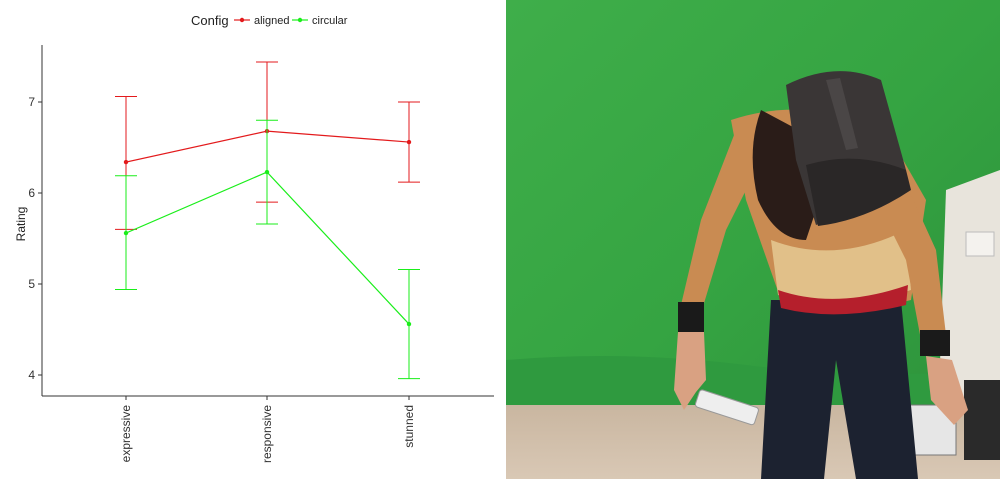 This screenshot has height=479, width=1000. I want to click on legend-label: aligned, so click(271, 21).